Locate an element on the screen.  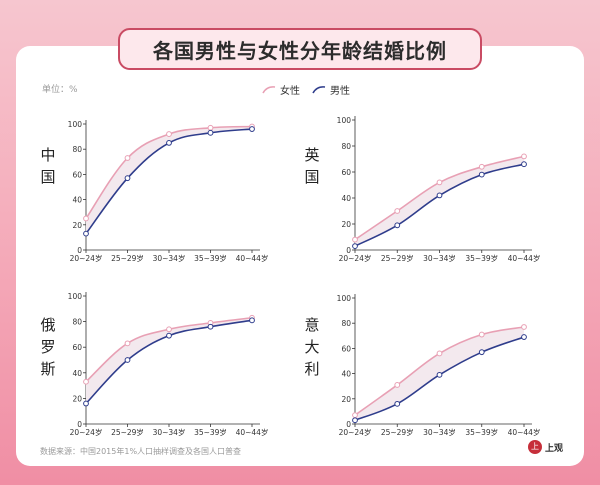
country-label-char: 意 is located at coordinates (311, 325).